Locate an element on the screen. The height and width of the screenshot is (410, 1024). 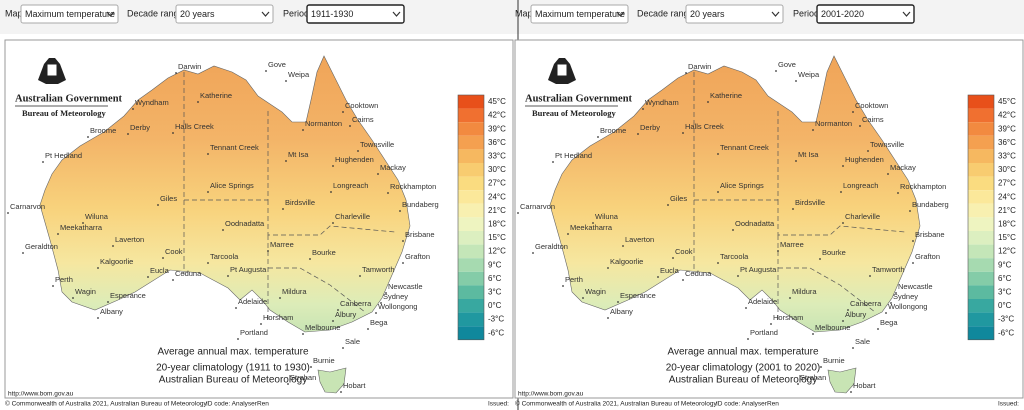
city-label: Kalgoorlie is located at coordinates (626, 261).